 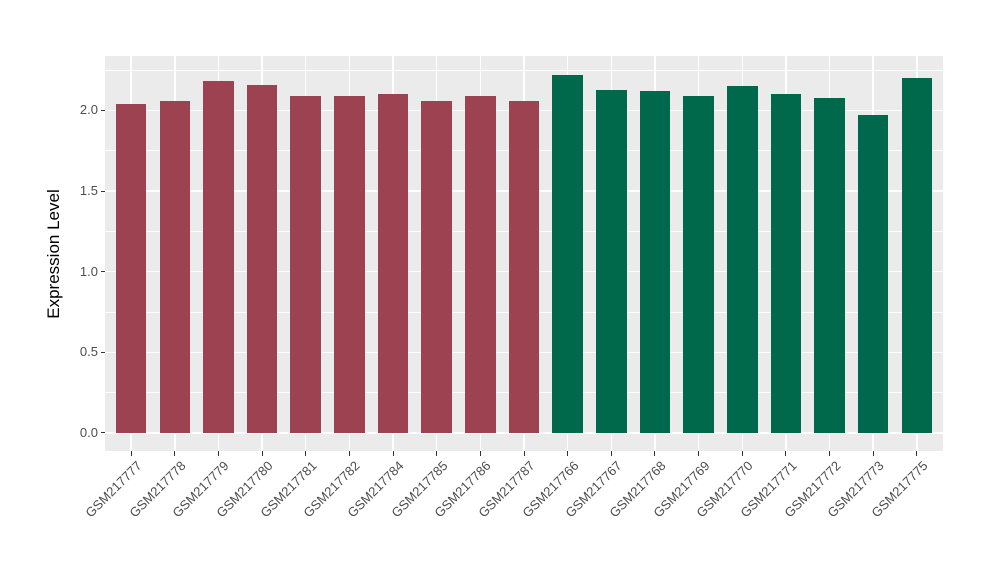 What do you see at coordinates (786, 263) in the screenshot?
I see `bar-gsm217771` at bounding box center [786, 263].